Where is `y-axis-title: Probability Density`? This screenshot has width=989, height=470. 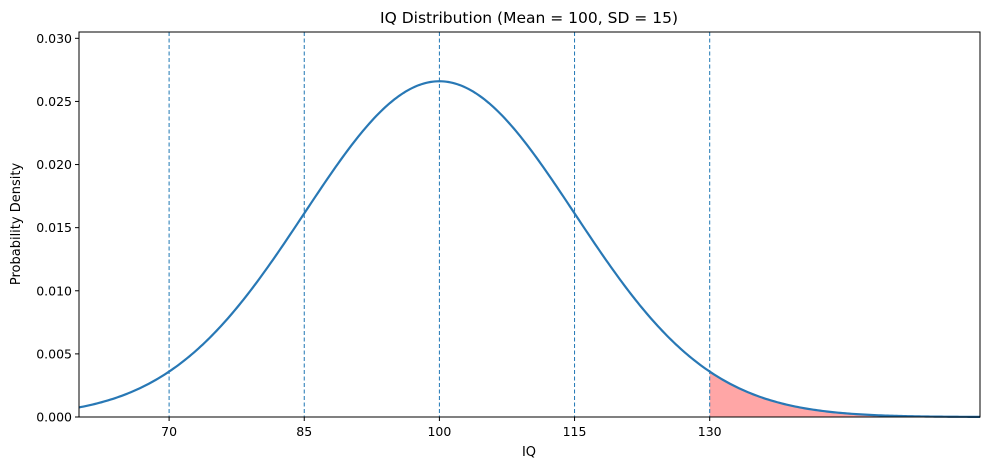 y-axis-title: Probability Density is located at coordinates (16, 224).